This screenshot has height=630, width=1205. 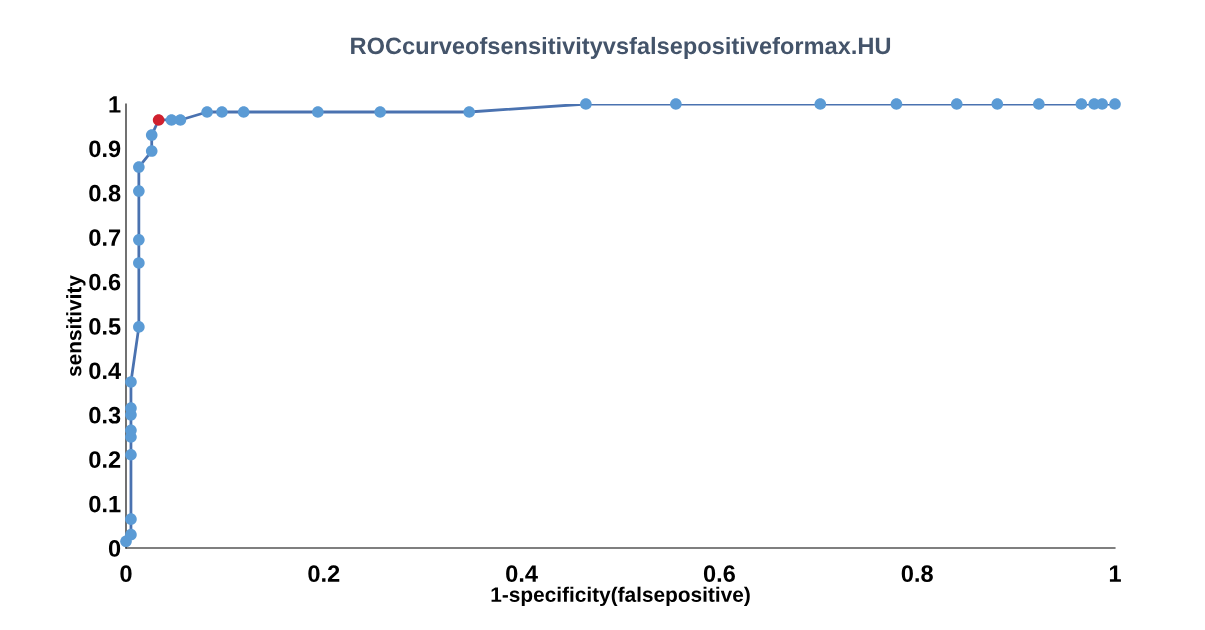 What do you see at coordinates (105, 326) in the screenshot?
I see `y-tick-label: 0.5` at bounding box center [105, 326].